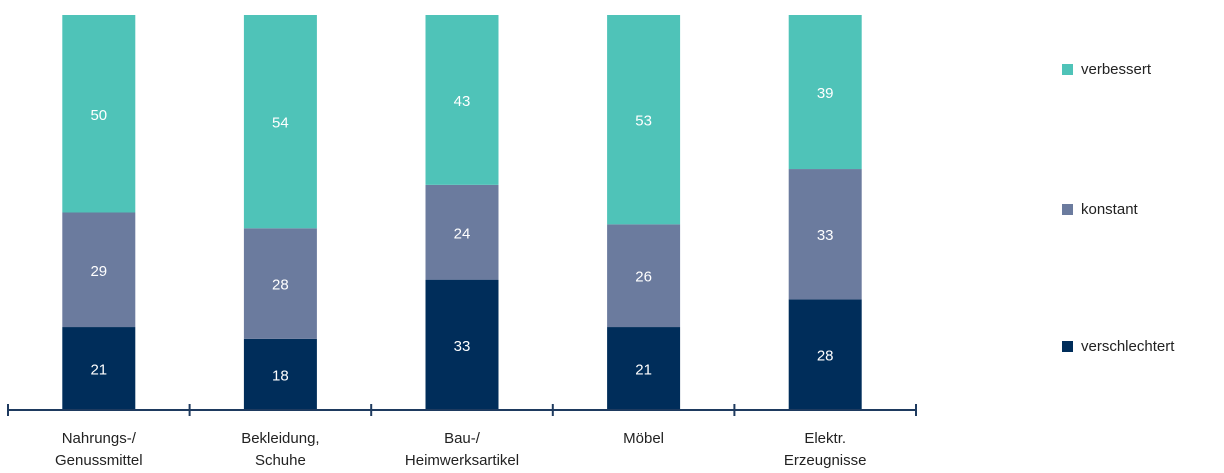  What do you see at coordinates (1067, 69) in the screenshot?
I see `legend-swatch-verbessert` at bounding box center [1067, 69].